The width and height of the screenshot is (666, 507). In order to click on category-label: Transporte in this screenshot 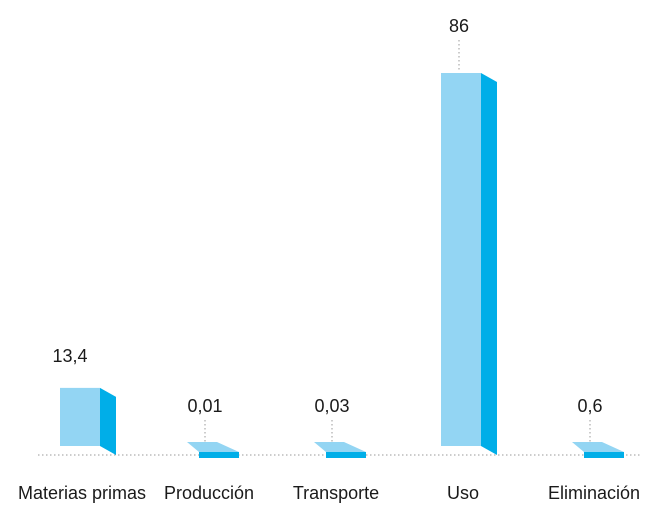, I will do `click(336, 493)`.